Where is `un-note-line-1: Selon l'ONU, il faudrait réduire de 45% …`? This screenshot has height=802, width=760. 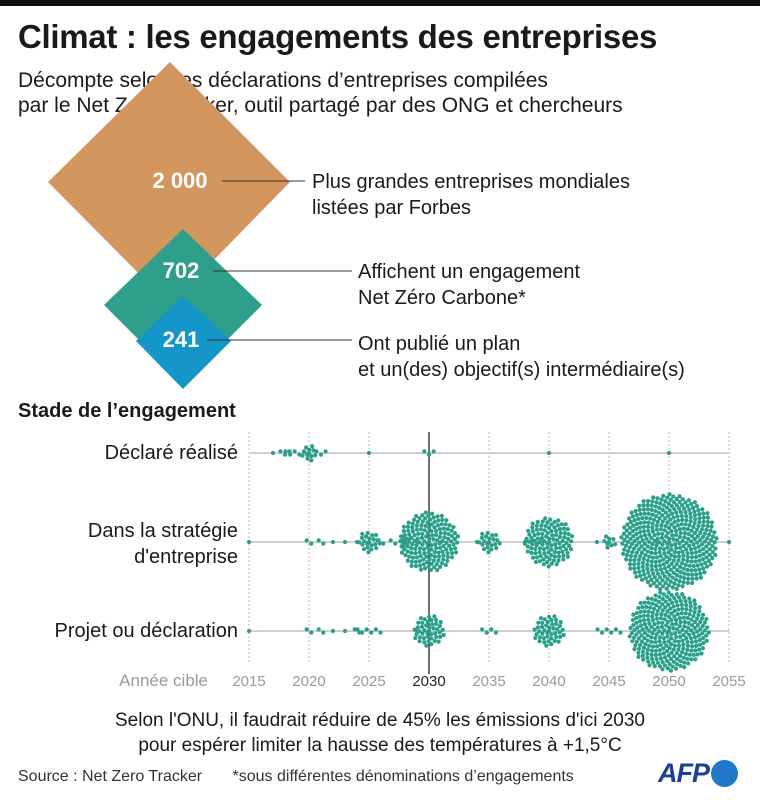 un-note-line-1: Selon l'ONU, il faudrait réduire de 45% … is located at coordinates (379, 720).